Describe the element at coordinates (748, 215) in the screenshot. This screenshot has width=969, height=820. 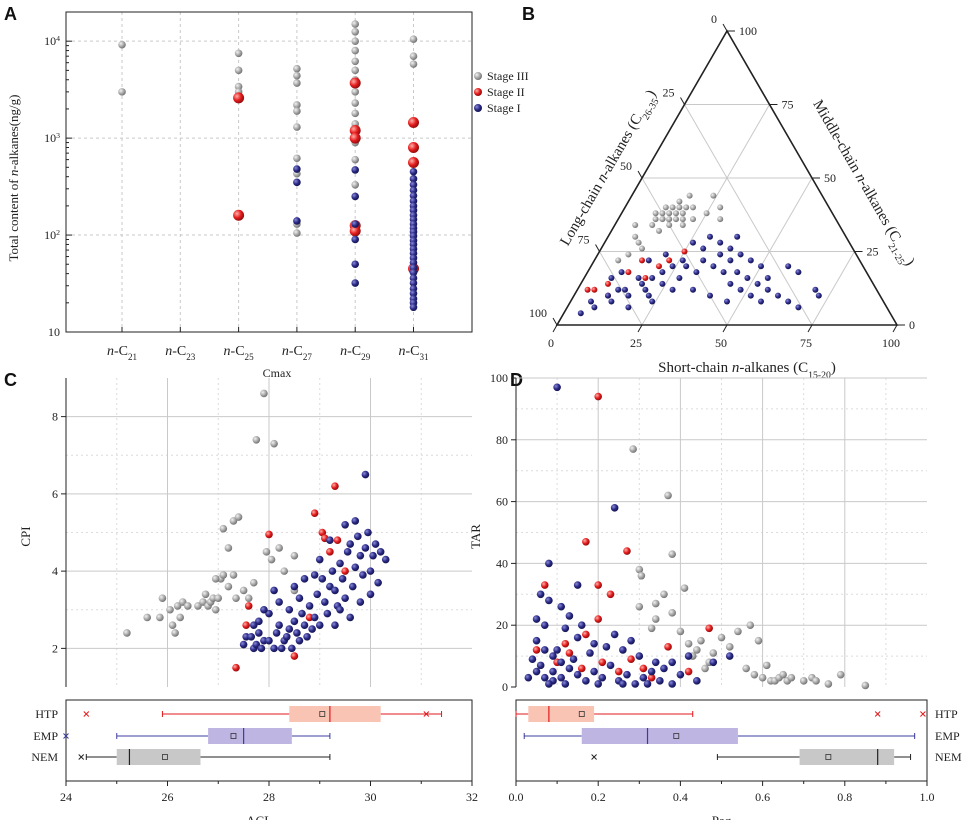
I see `b-grid` at that location.